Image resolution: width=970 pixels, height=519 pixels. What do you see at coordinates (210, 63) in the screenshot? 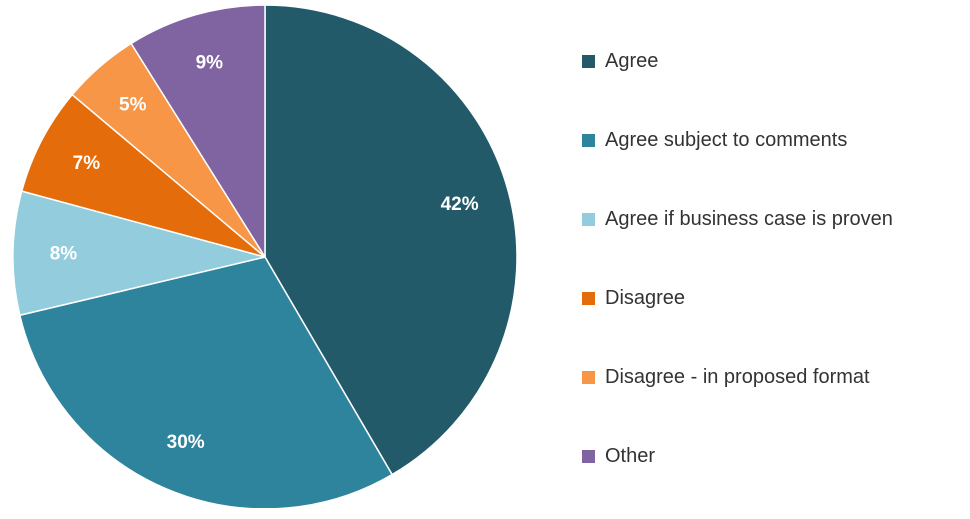
I see `data-label-other: 9%` at bounding box center [210, 63].